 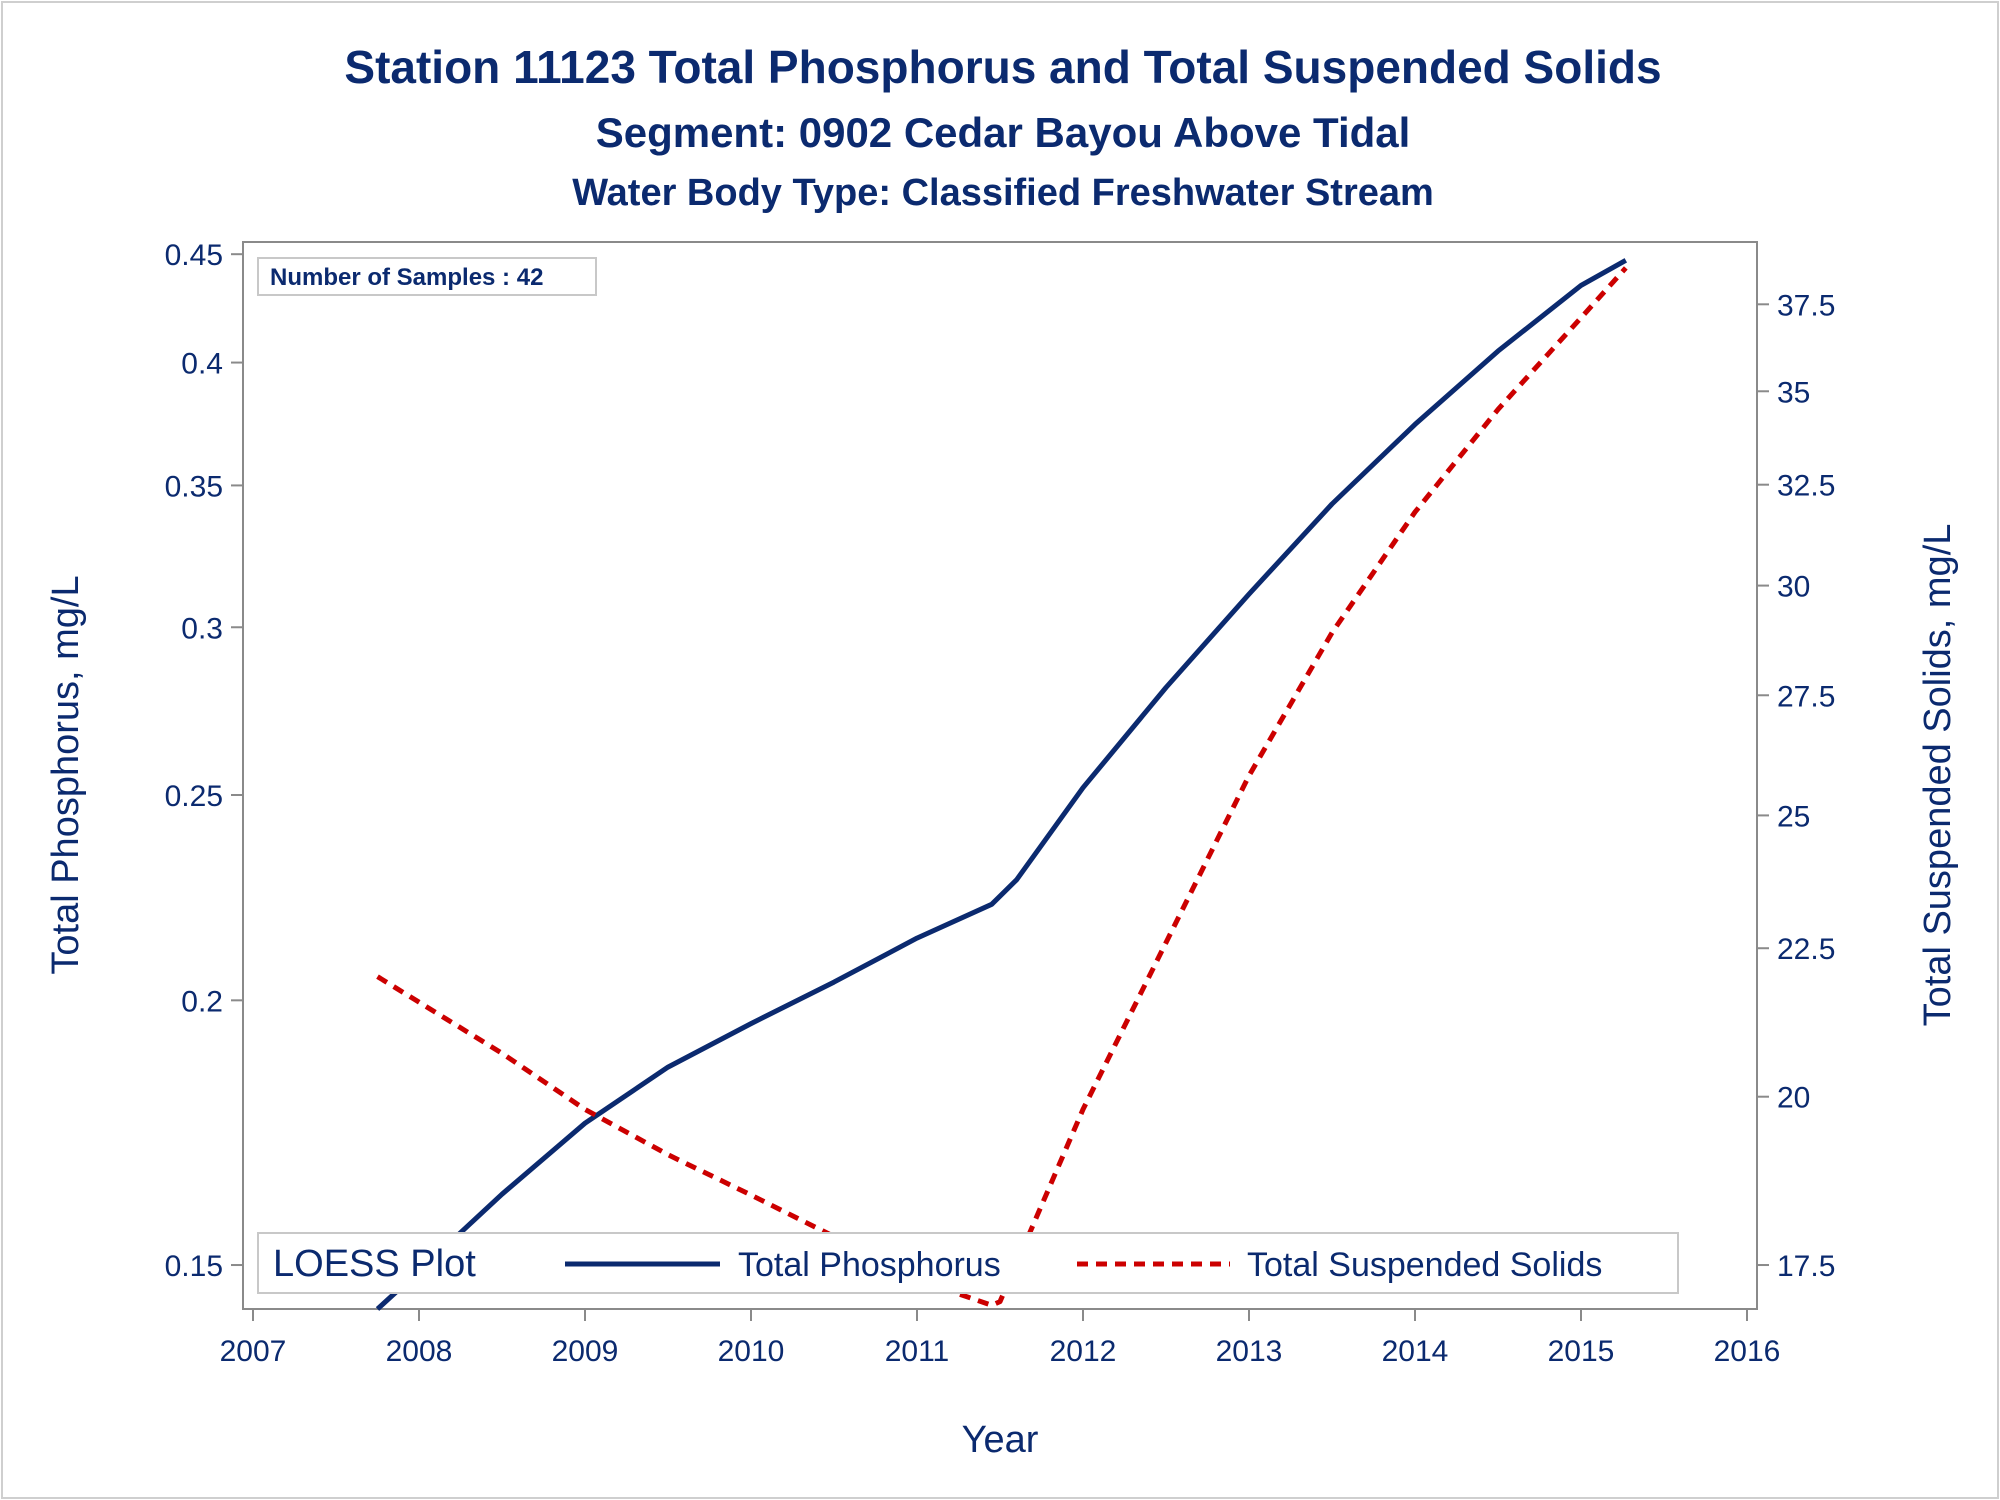 What do you see at coordinates (1806, 696) in the screenshot?
I see `y-right-tick-label-27-5: 27.5` at bounding box center [1806, 696].